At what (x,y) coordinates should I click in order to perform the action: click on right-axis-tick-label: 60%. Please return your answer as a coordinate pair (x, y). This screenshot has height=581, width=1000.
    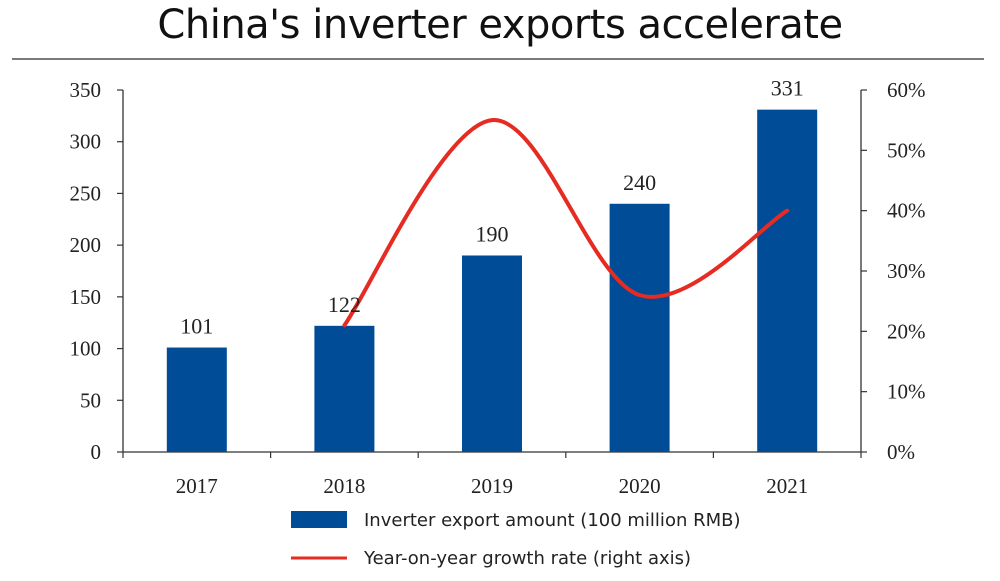
    Looking at the image, I should click on (906, 90).